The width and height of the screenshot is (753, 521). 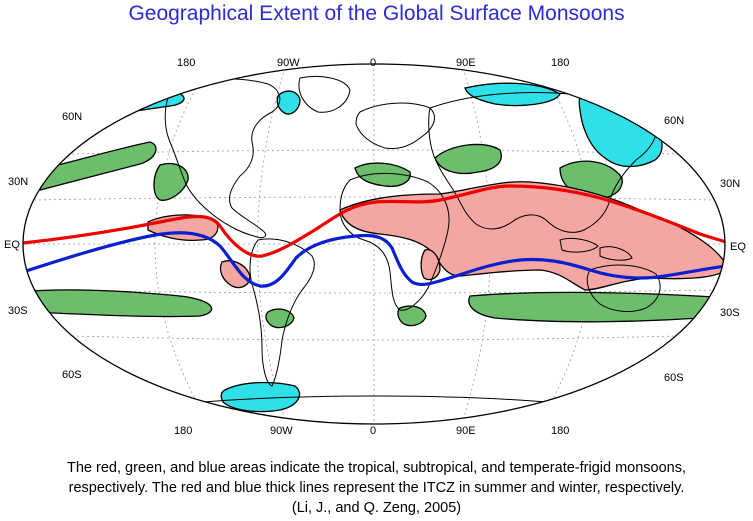 I want to click on summer-itcz-line, so click(x=374, y=221).